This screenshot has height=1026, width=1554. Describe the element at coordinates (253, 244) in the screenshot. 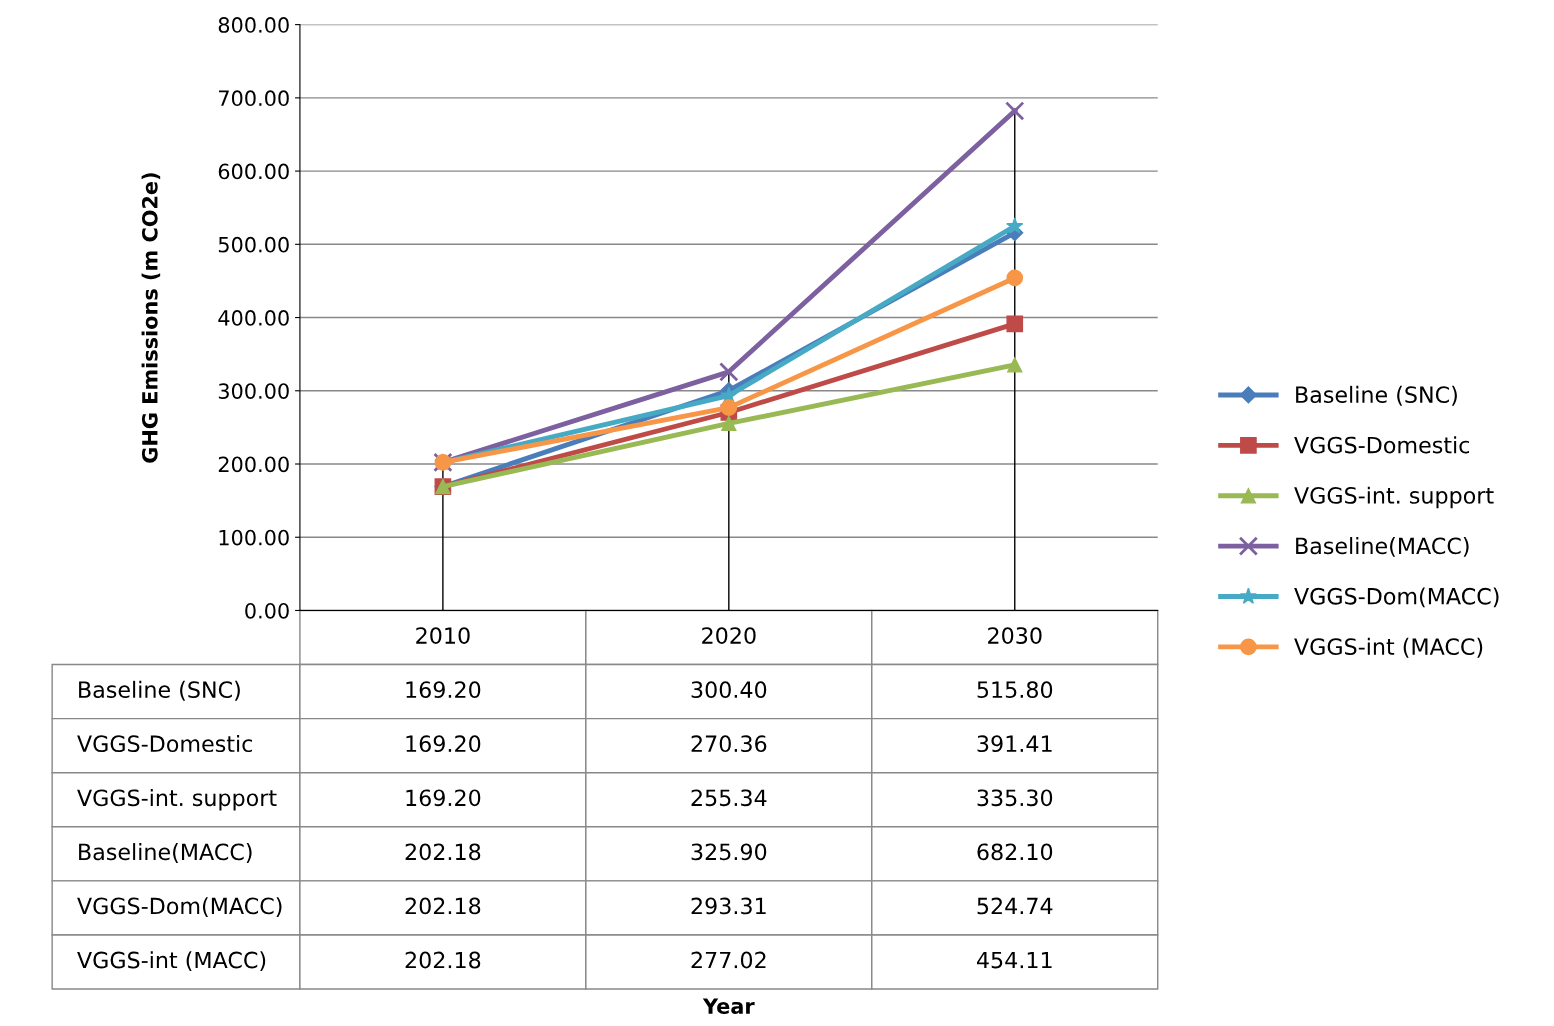

I see `y-tick-label: 500.00` at that location.